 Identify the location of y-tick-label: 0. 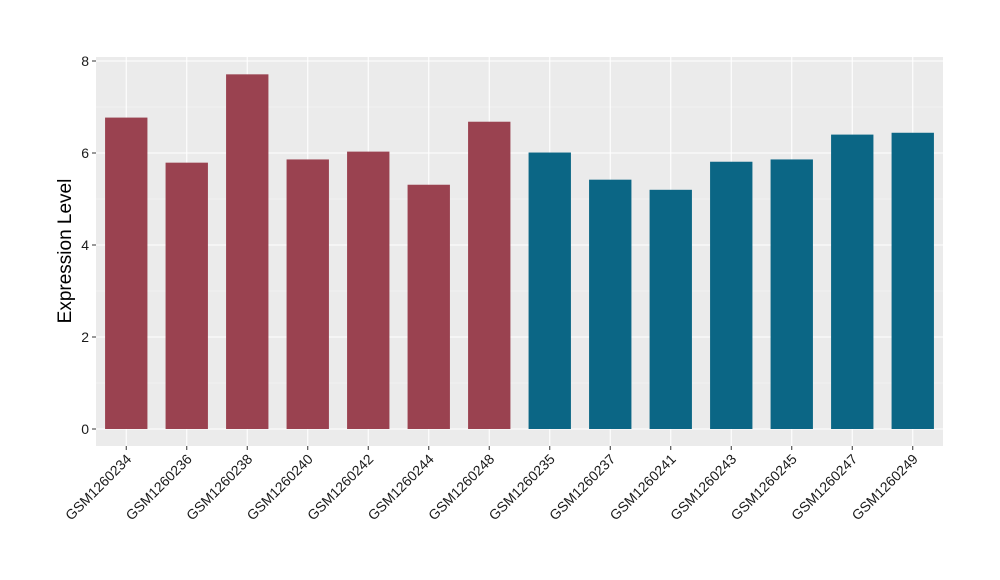
(85, 429).